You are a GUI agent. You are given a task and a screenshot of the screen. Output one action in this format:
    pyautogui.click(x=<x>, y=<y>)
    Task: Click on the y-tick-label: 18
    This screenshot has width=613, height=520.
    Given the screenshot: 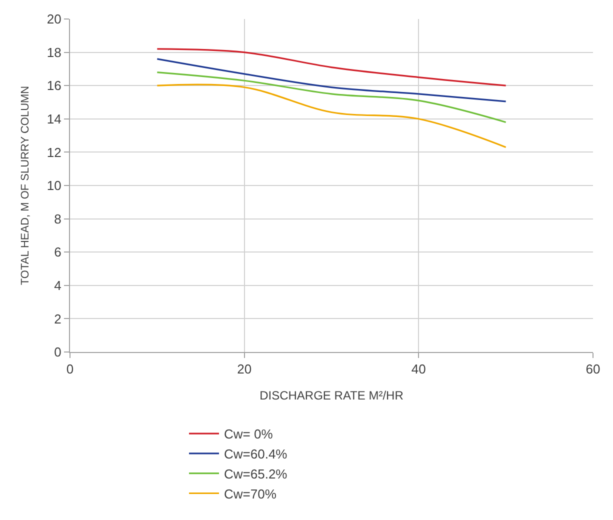 What is the action you would take?
    pyautogui.click(x=54, y=52)
    